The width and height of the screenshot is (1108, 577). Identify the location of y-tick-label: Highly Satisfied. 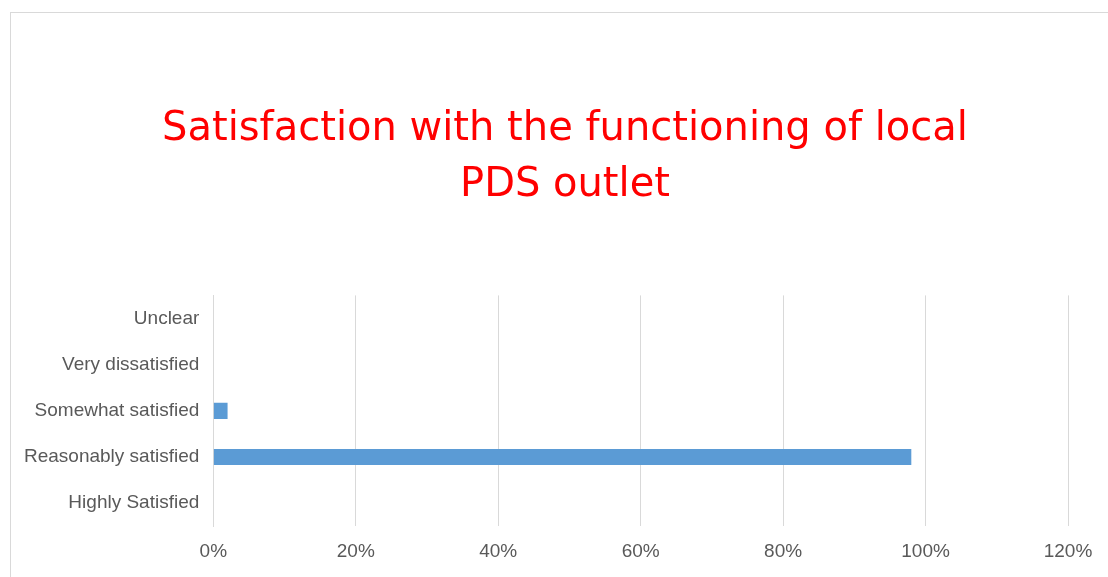
(134, 502).